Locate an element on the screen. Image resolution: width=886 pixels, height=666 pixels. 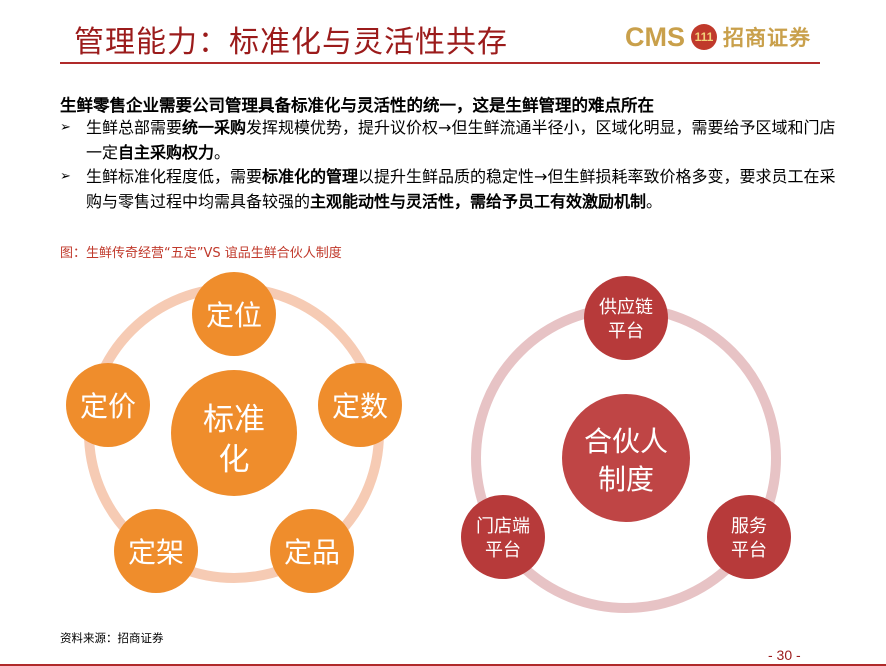
node-shelf is located at coordinates (156, 551).